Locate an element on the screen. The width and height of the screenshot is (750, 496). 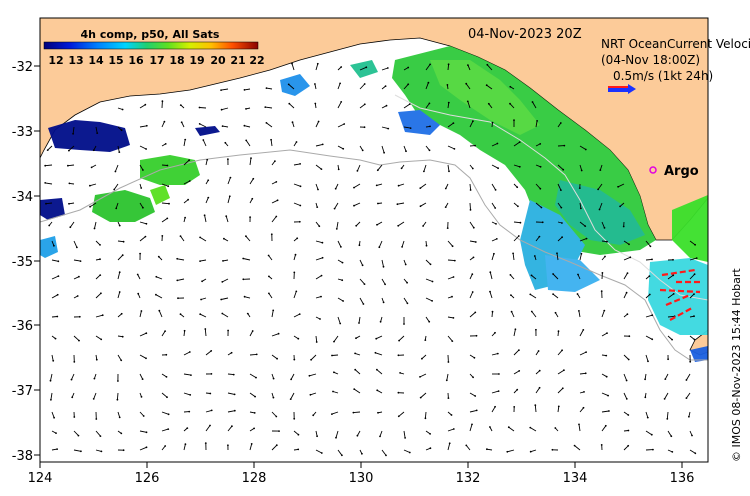
colorbar-tick: 19 is located at coordinates (196, 60).